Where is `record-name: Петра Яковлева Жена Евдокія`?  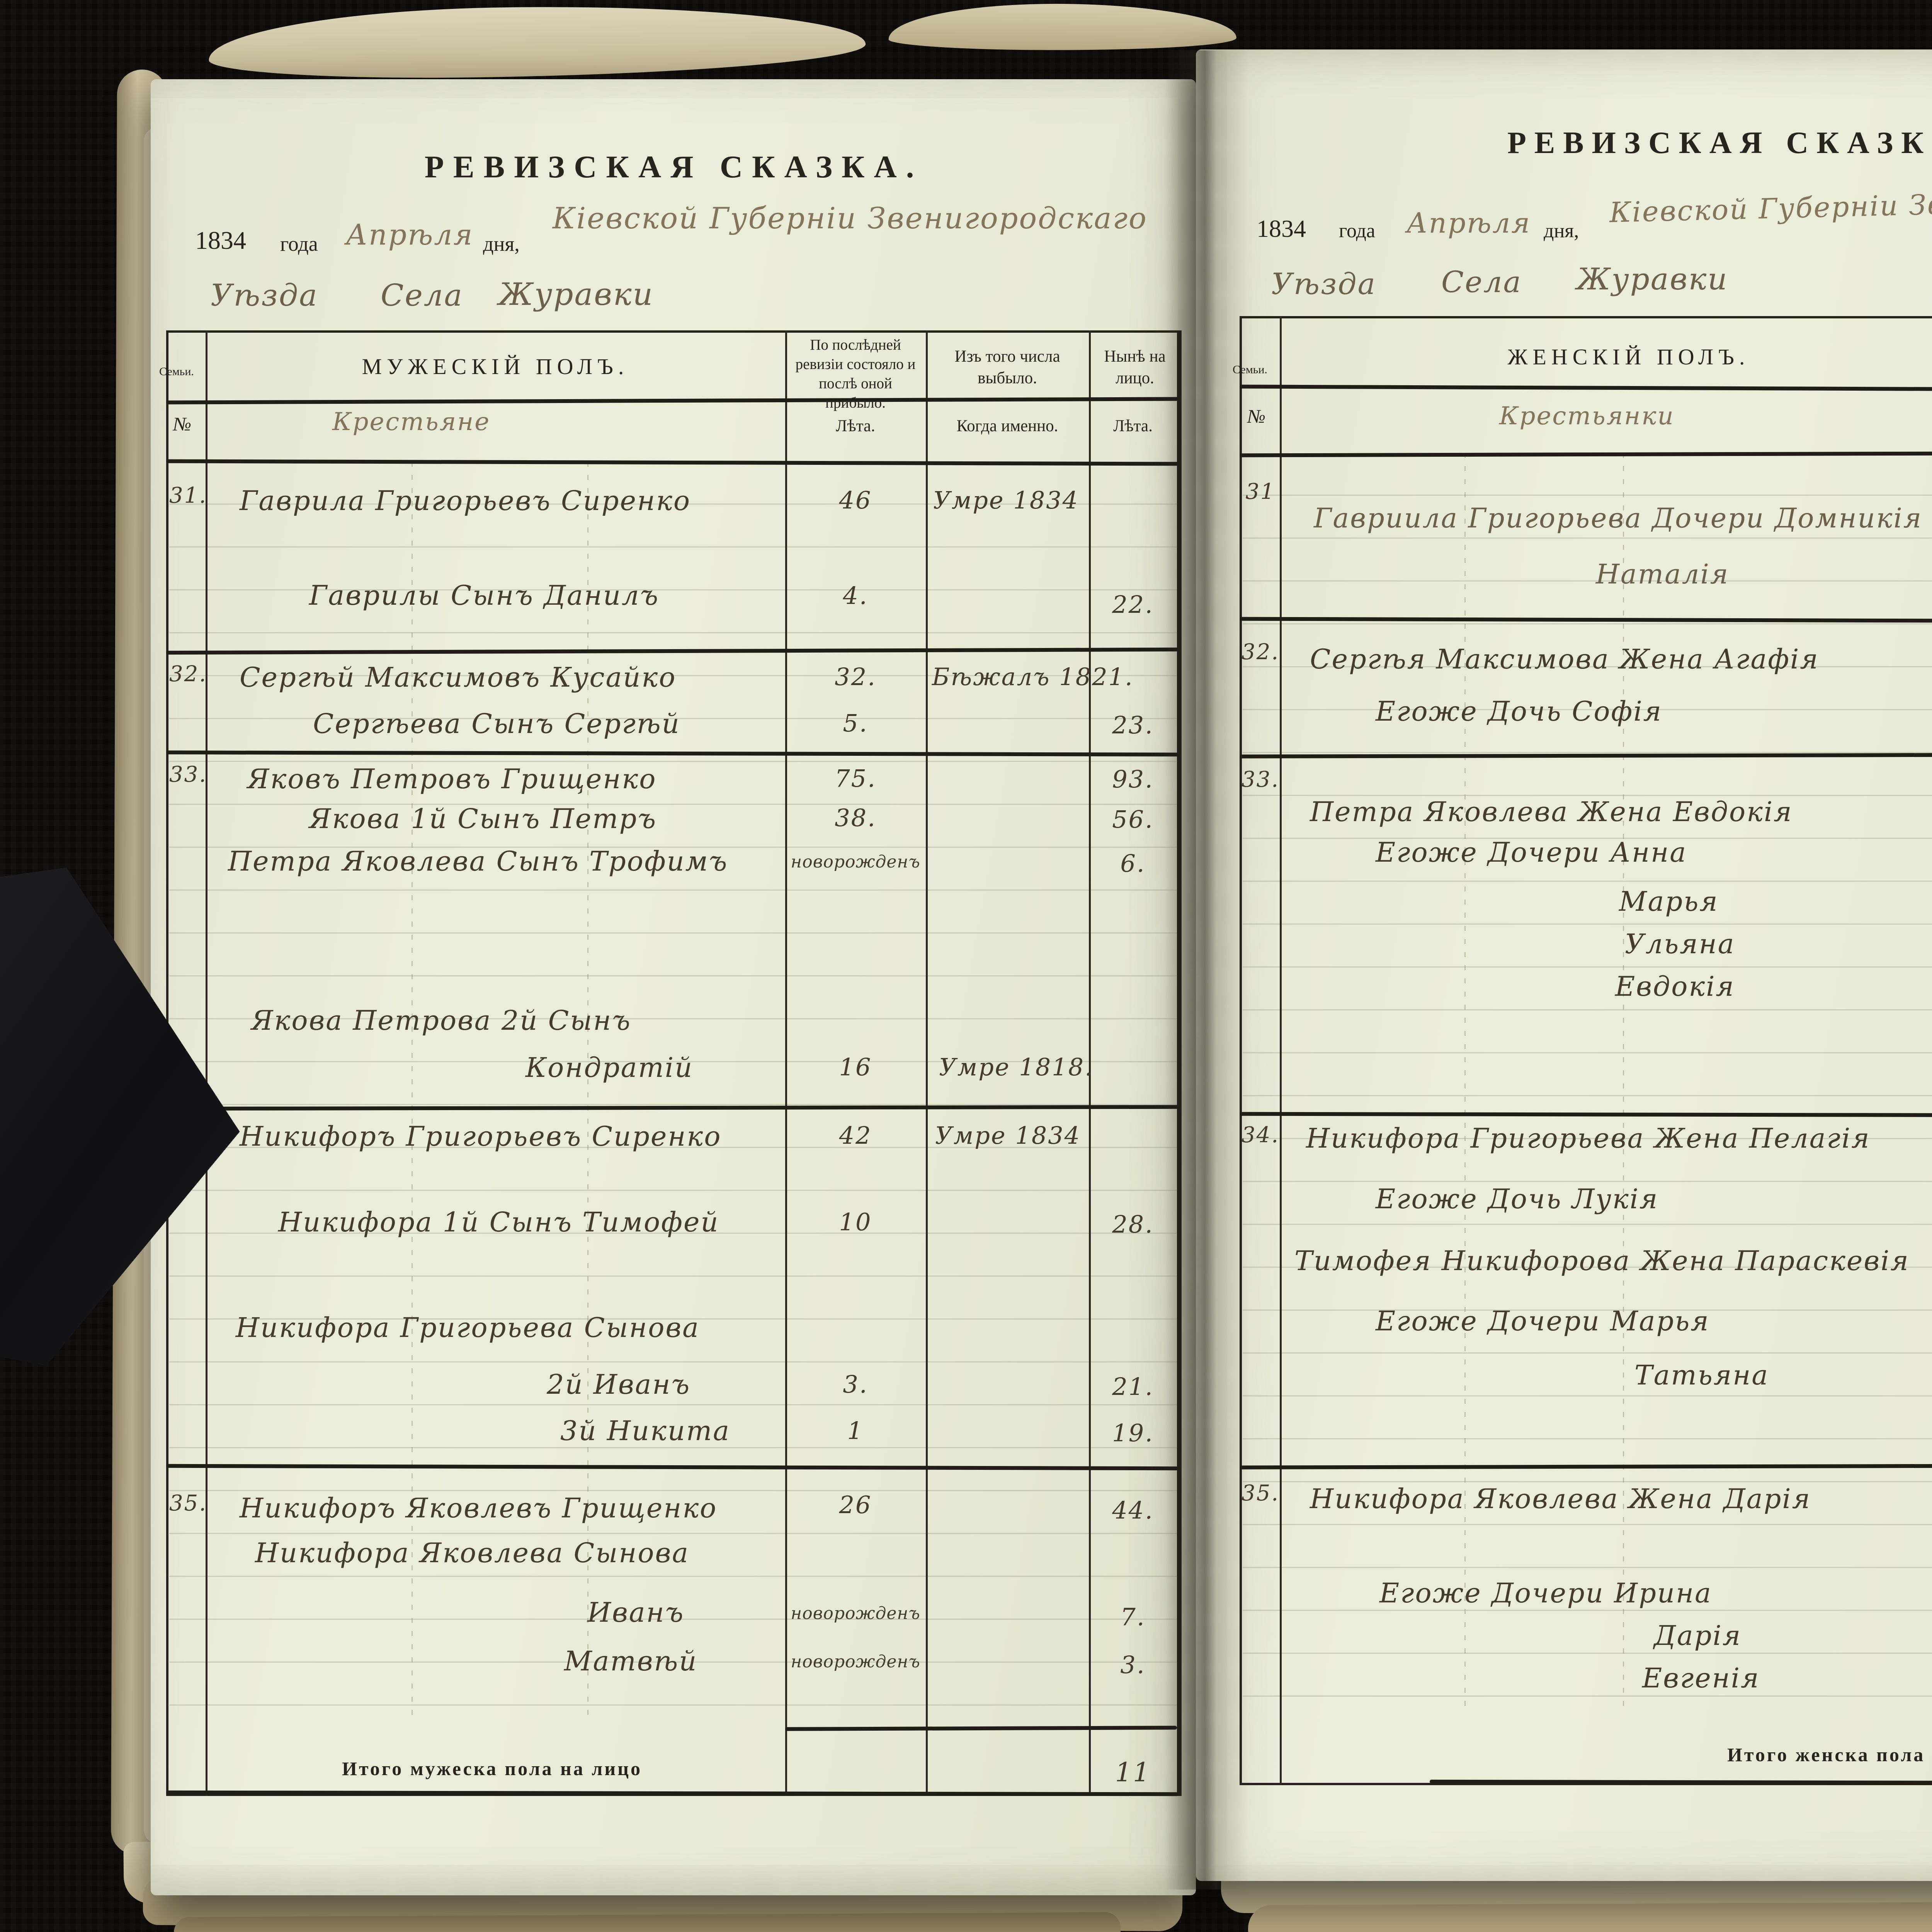
record-name: Петра Яковлева Жена Евдокія is located at coordinates (1552, 812).